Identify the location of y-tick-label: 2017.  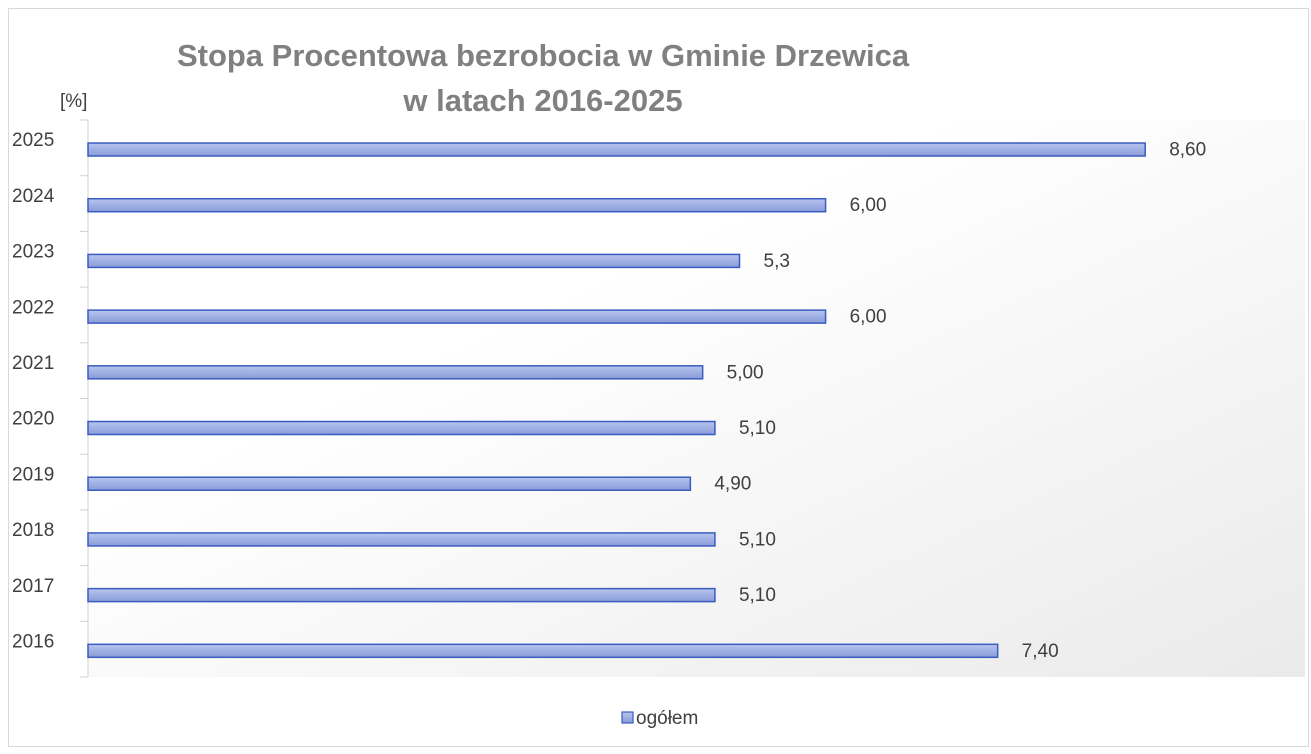
(33, 586).